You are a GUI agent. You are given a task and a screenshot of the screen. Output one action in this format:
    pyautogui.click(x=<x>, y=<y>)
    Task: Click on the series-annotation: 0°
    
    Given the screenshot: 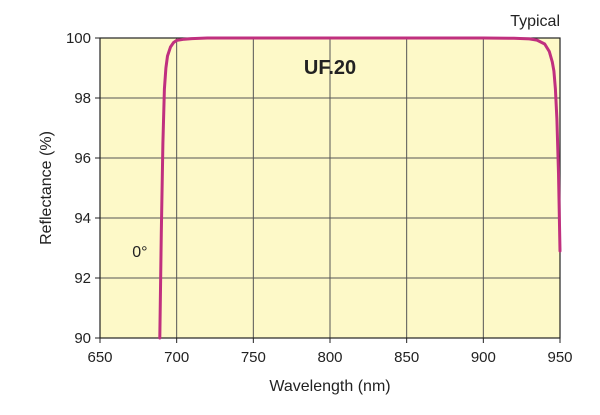 What is the action you would take?
    pyautogui.click(x=139, y=252)
    